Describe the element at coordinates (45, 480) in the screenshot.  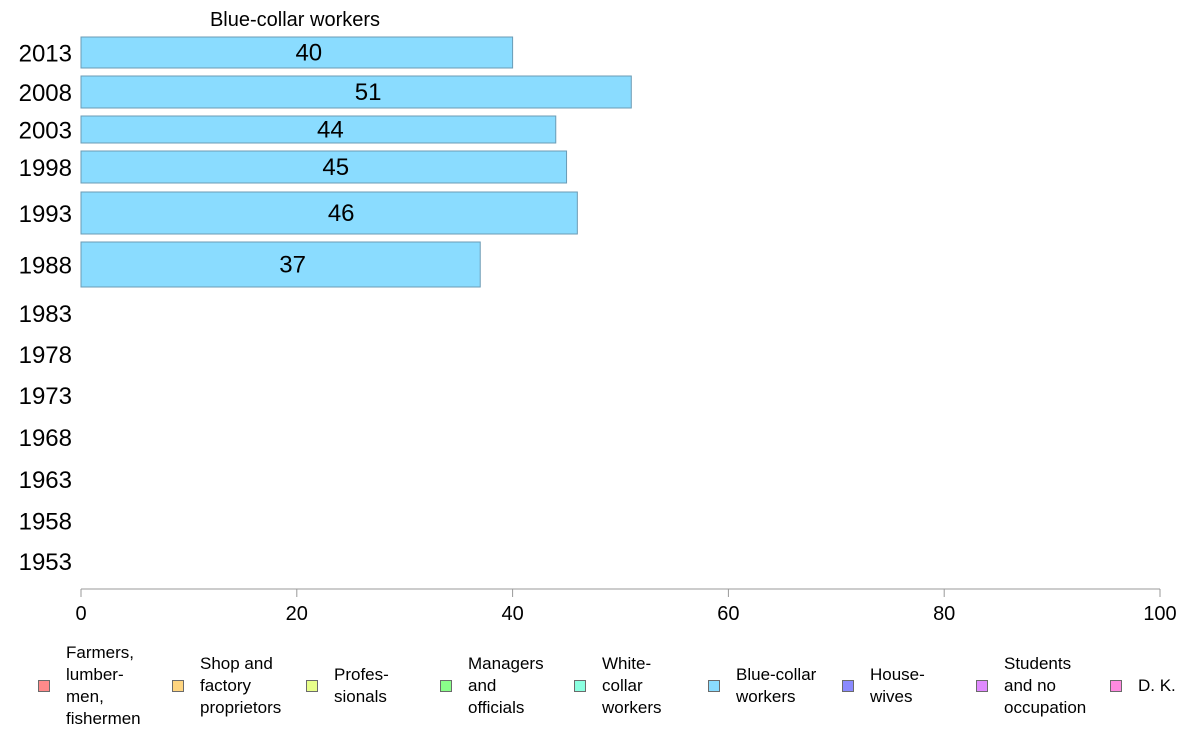
I see `y-tick-label: 1963` at that location.